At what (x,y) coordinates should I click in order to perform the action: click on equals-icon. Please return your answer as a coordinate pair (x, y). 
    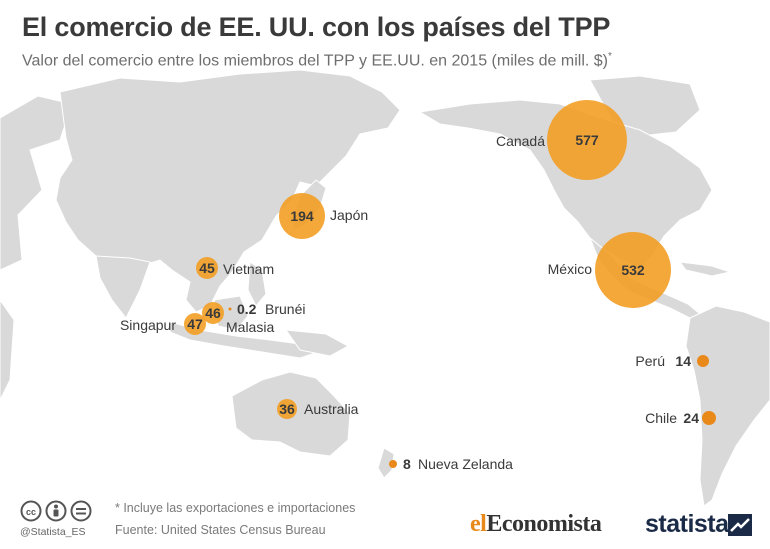
    Looking at the image, I should click on (81, 511).